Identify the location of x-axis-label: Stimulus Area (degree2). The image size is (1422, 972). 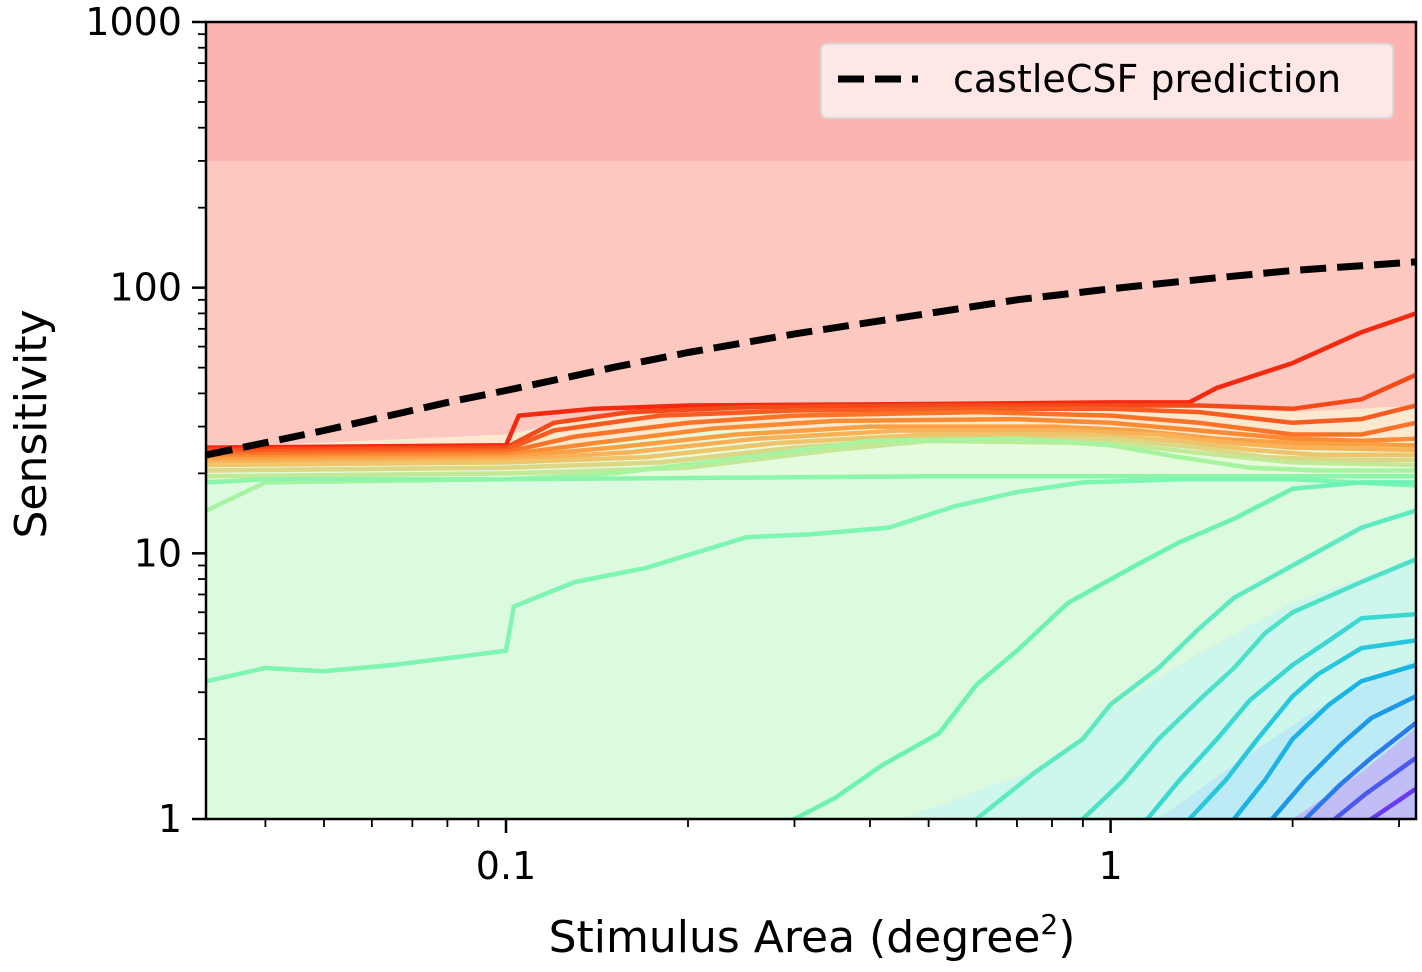
(812, 935).